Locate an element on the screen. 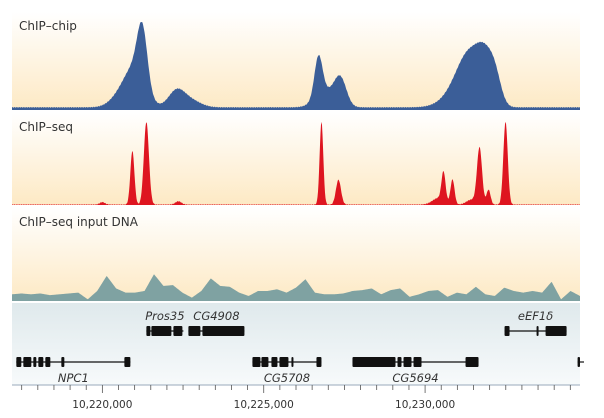 The image size is (604, 418). gene-NPC1: NPC1 is located at coordinates (73, 371).